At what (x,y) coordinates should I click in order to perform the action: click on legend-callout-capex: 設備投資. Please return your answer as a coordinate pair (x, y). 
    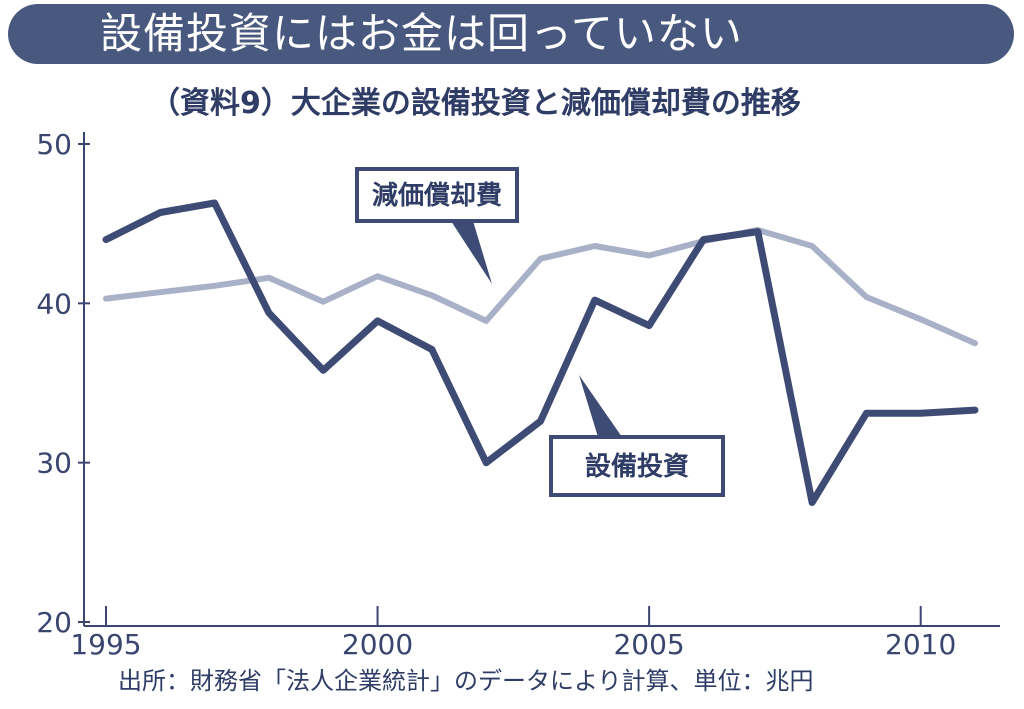
    Looking at the image, I should click on (637, 436).